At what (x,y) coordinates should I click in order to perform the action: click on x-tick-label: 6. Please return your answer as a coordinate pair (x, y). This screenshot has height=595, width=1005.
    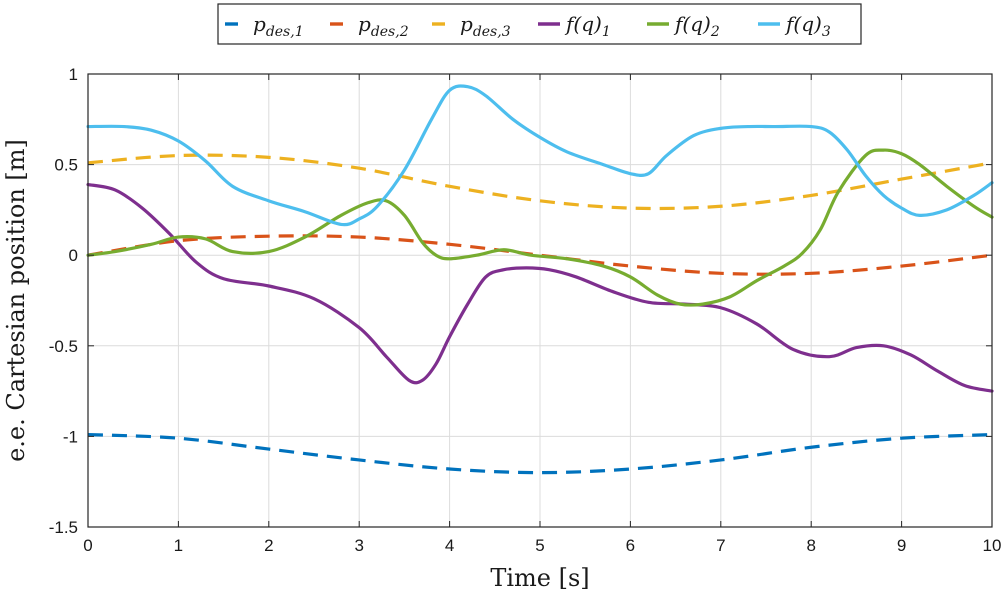
    Looking at the image, I should click on (630, 545).